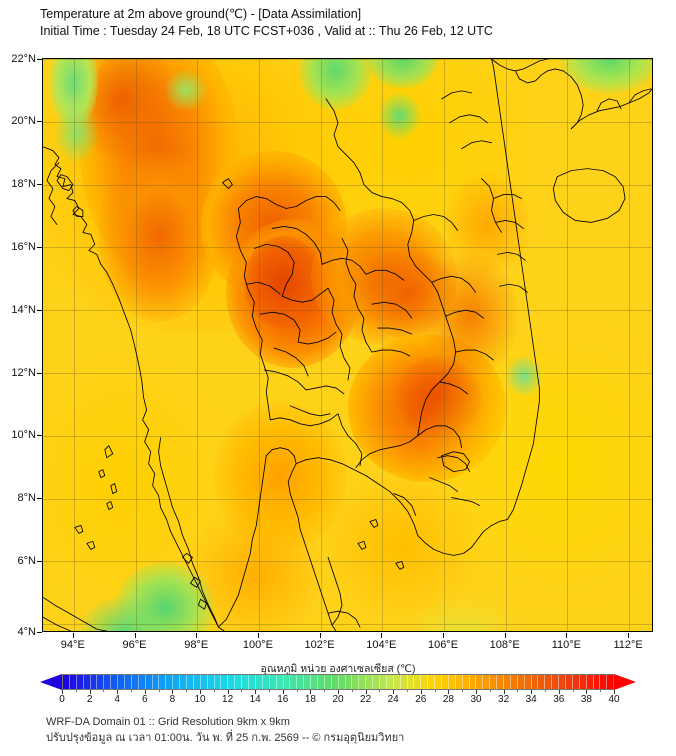 The height and width of the screenshot is (756, 676). Describe the element at coordinates (23, 309) in the screenshot. I see `y-tick-label: 14°N` at that location.